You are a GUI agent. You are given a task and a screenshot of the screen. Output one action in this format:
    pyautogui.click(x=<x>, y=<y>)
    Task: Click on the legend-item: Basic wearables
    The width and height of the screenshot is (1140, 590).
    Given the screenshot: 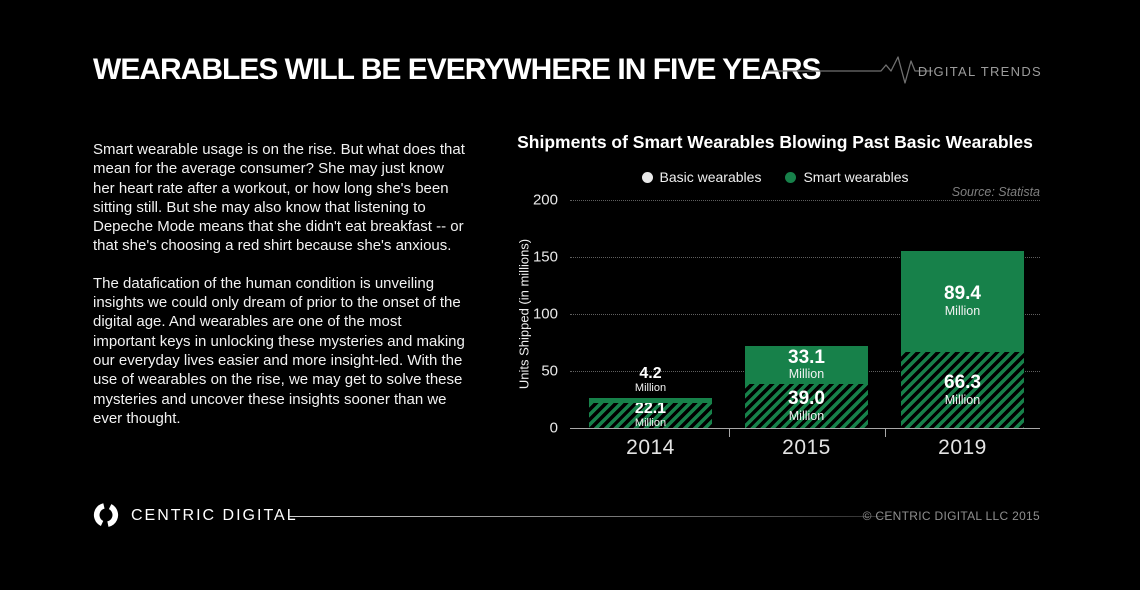 What is the action you would take?
    pyautogui.click(x=701, y=177)
    